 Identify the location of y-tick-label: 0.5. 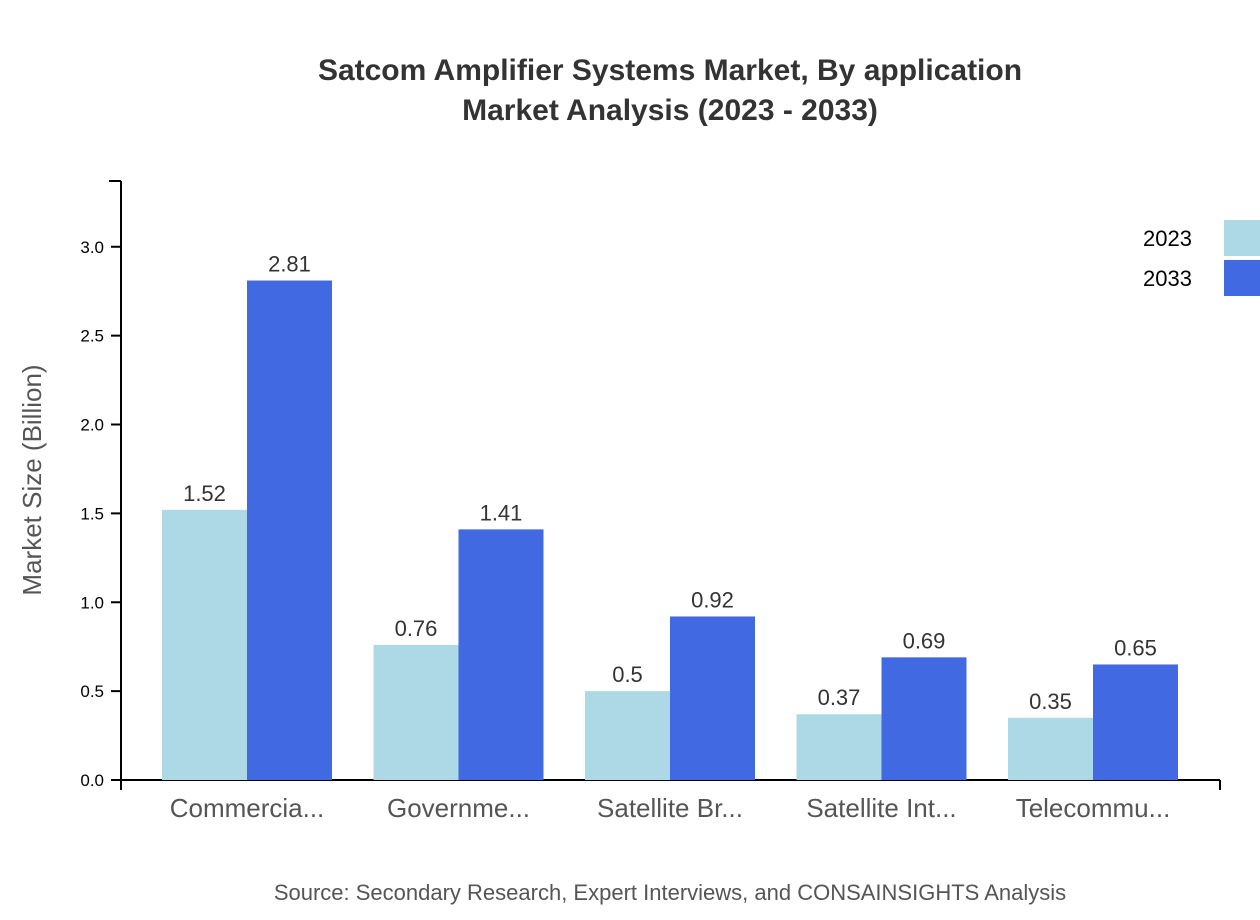
(92, 691).